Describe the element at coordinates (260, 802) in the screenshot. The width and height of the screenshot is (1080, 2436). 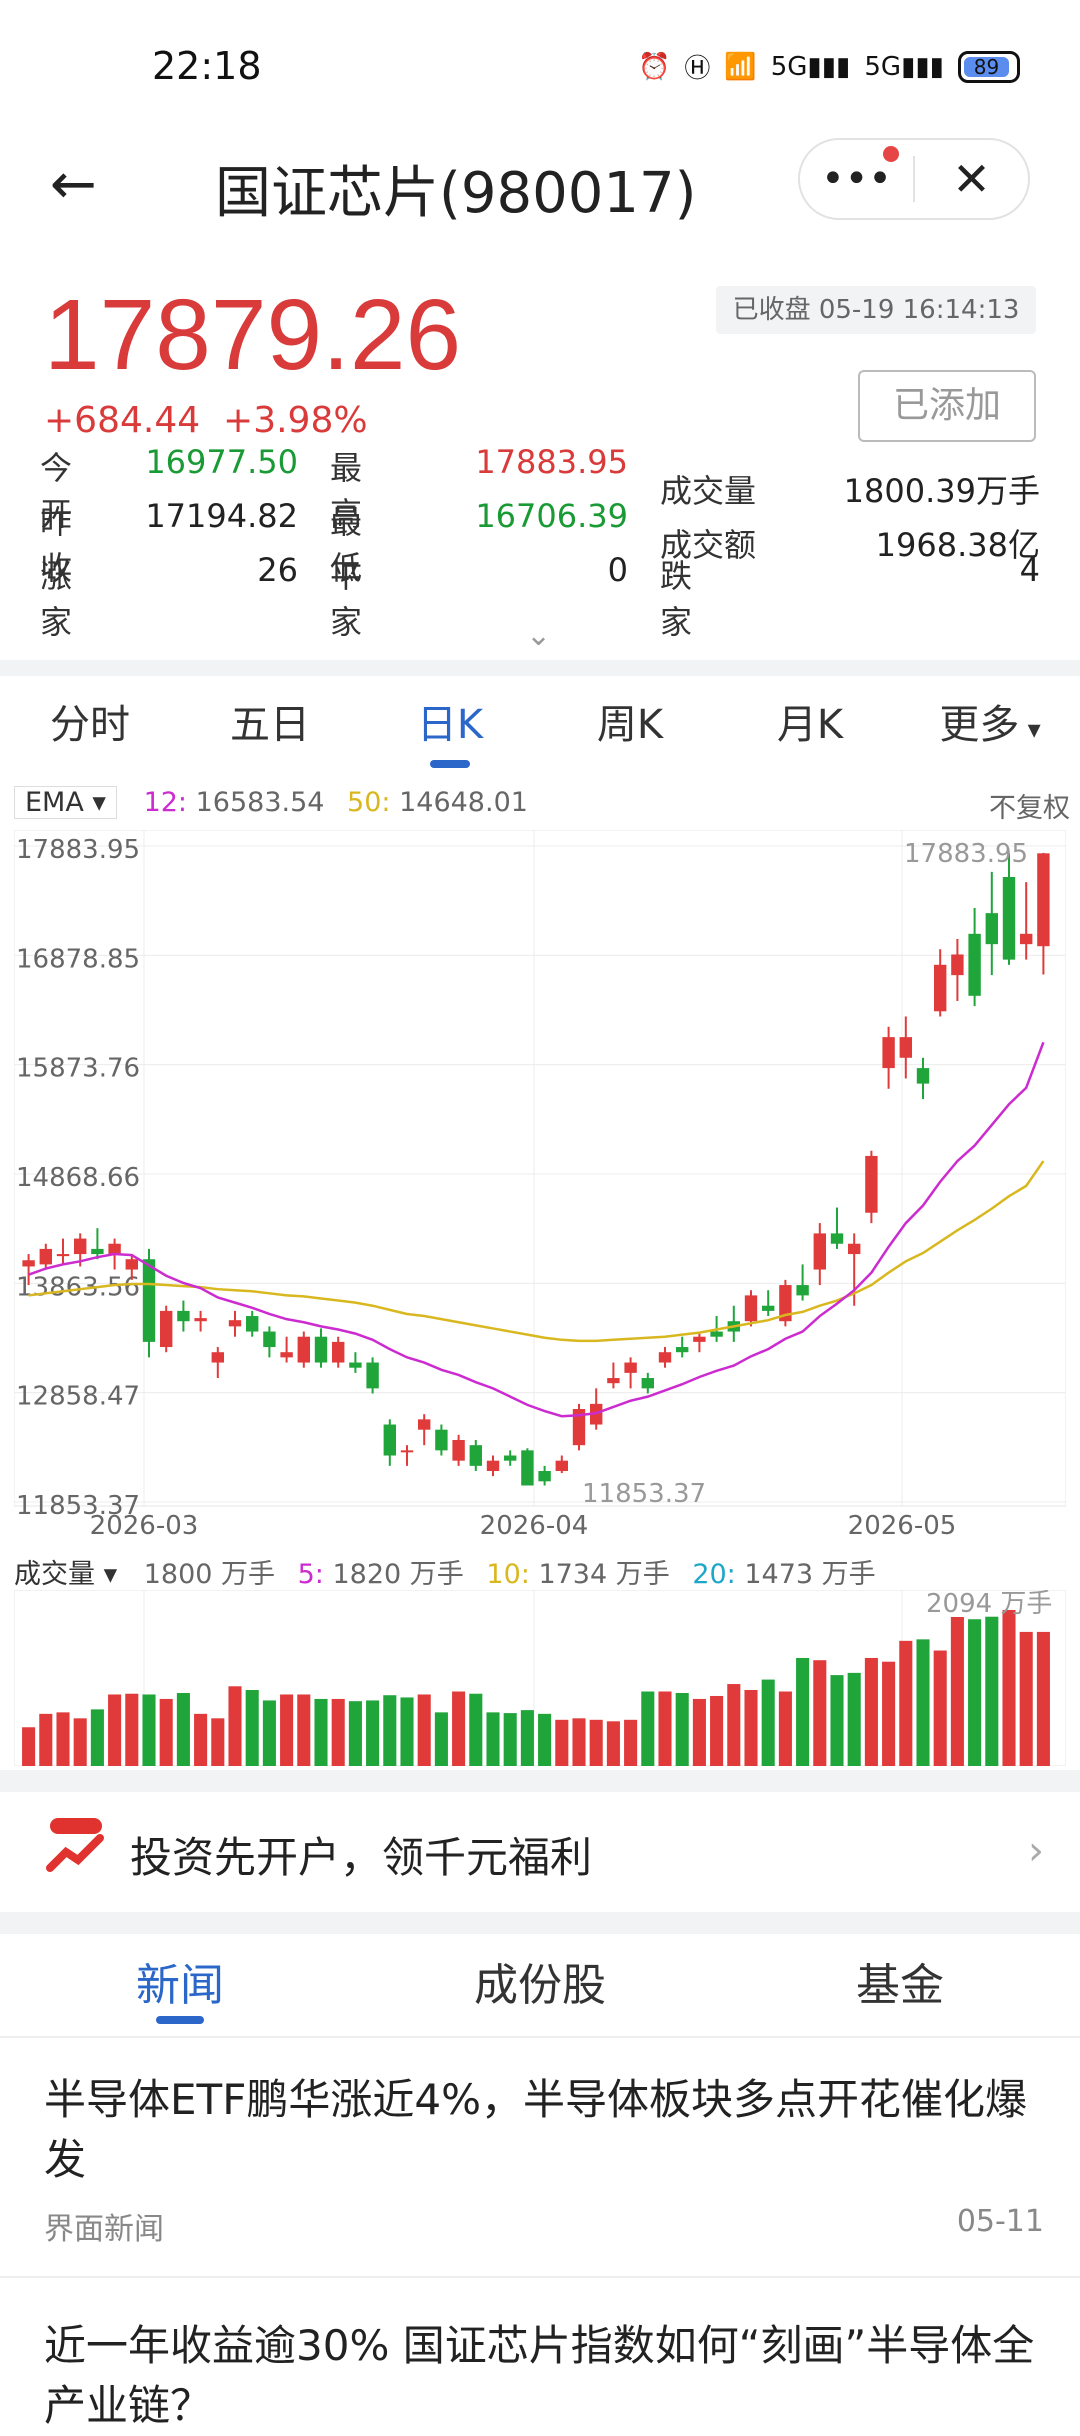
I see `ema12-value: 16583.54` at that location.